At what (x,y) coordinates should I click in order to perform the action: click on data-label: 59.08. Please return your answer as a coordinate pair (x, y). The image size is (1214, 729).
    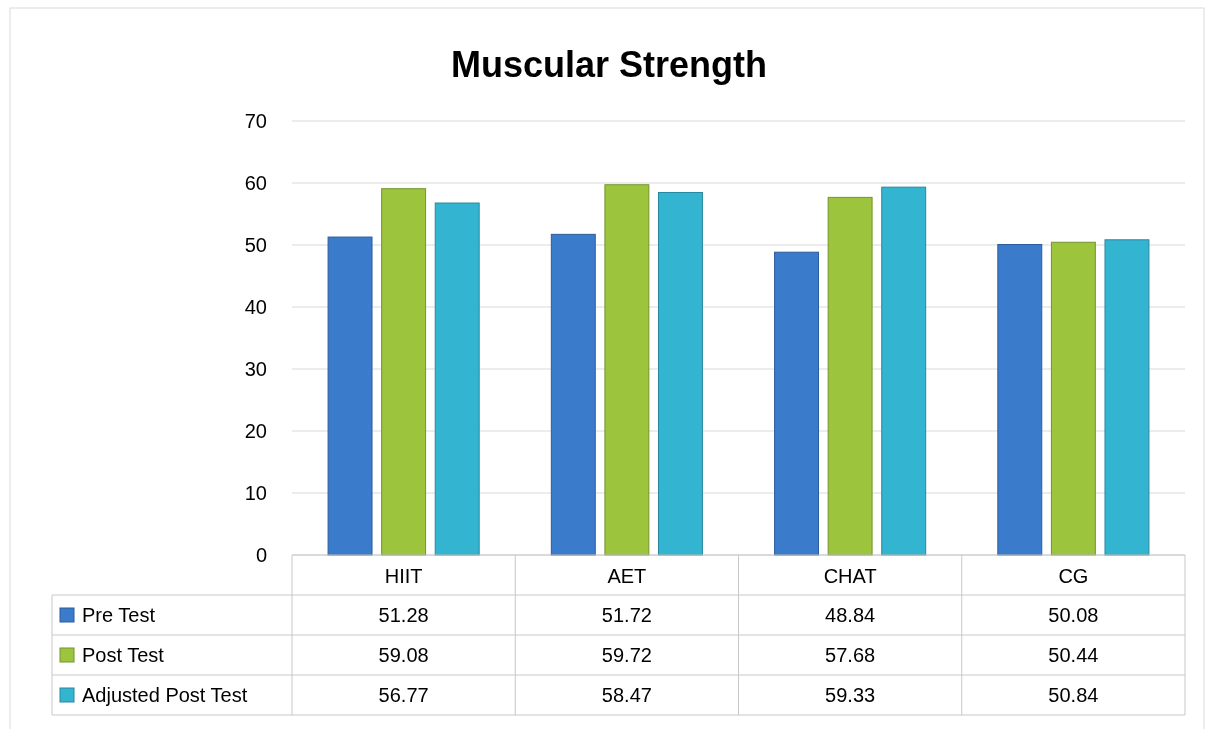
    Looking at the image, I should click on (403, 655).